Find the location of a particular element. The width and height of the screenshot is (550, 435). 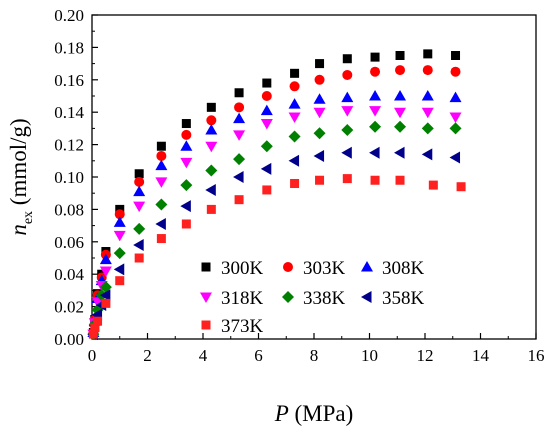

legend: 300K 303K 308K 318K 338K 358K 373K is located at coordinates (312, 297).